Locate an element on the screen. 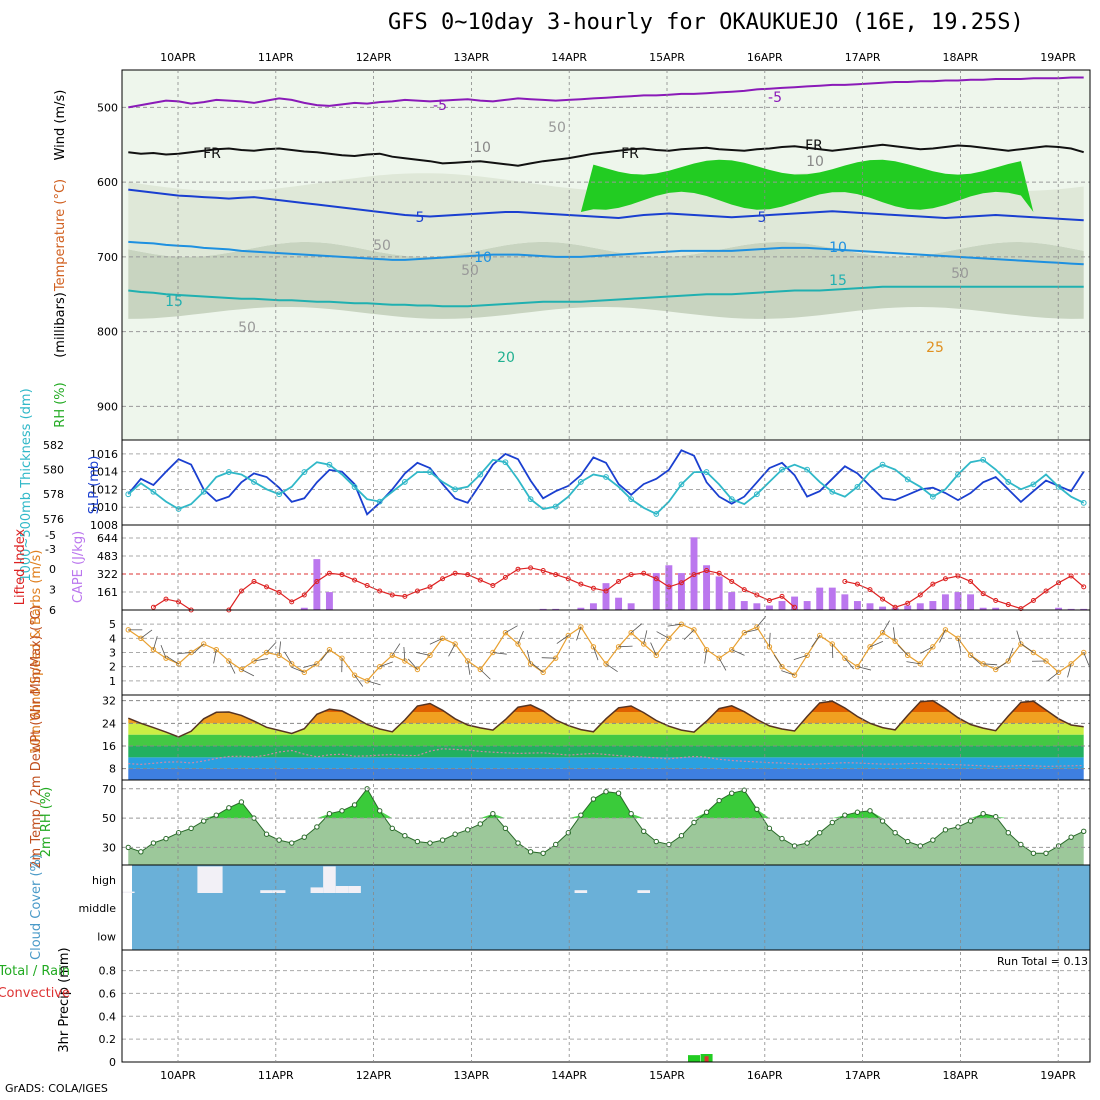 The width and height of the screenshot is (1100, 1100). y-tick-left: 578 is located at coordinates (53, 494).